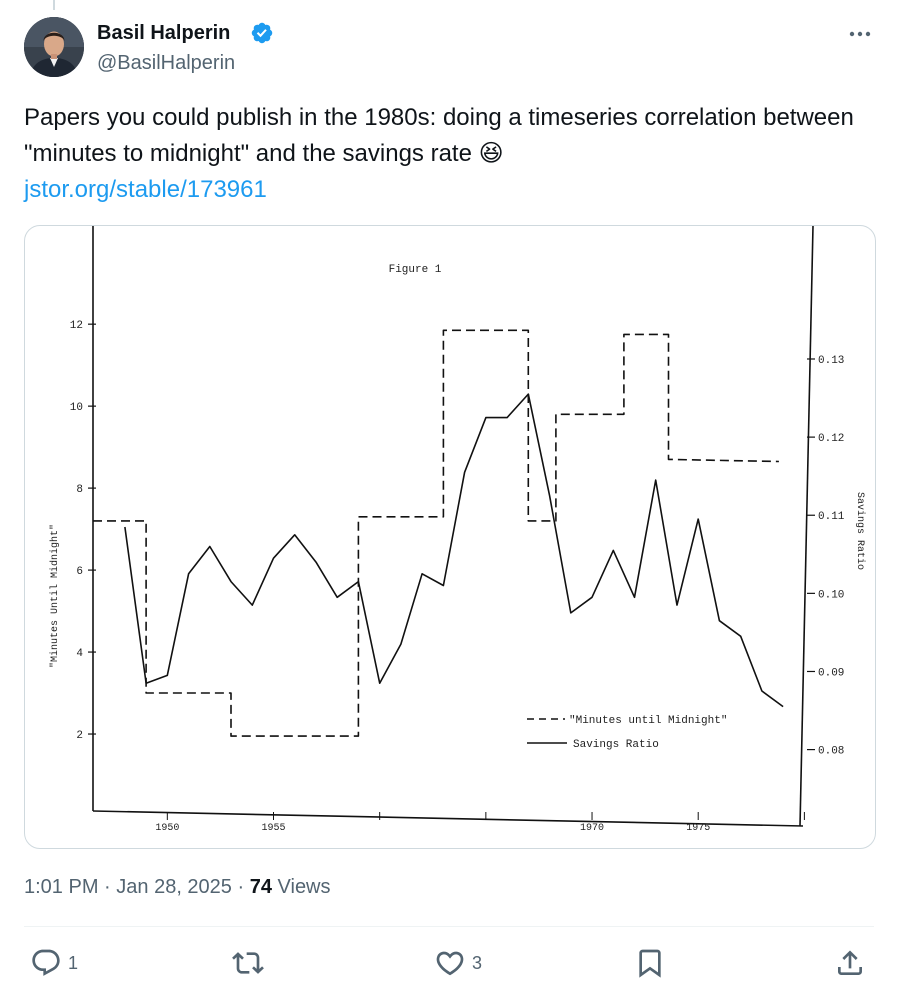 This screenshot has height=997, width=898. What do you see at coordinates (167, 828) in the screenshot?
I see `x-tick-label: 1950` at bounding box center [167, 828].